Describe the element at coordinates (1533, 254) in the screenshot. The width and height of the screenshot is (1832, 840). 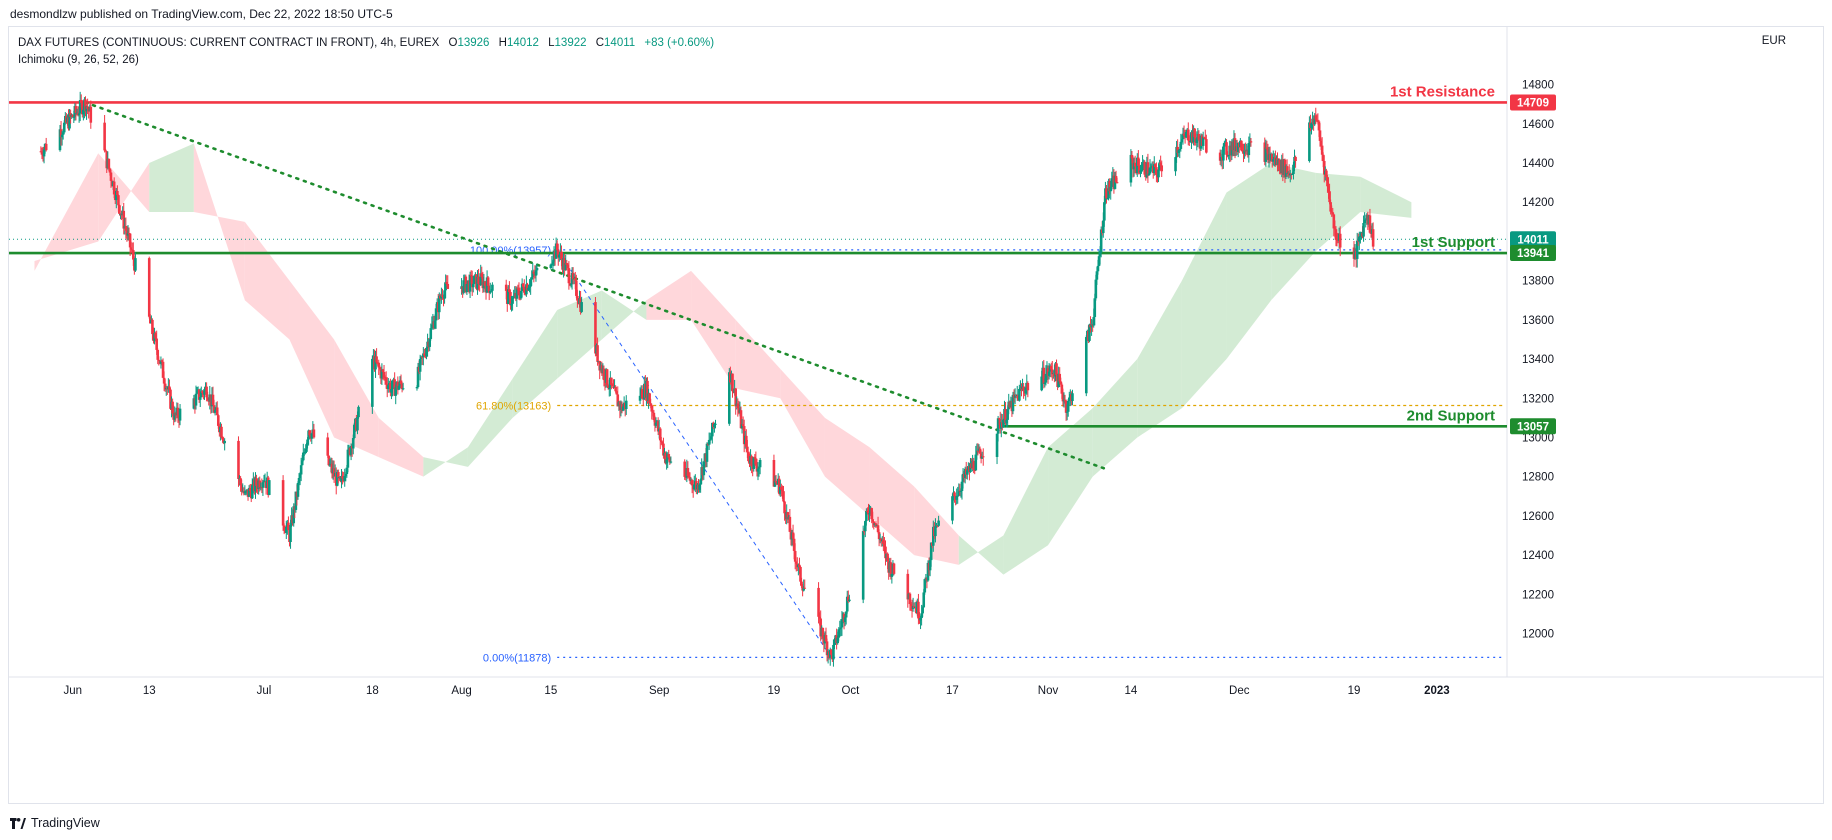
I see `price-tag-label: 13941` at that location.